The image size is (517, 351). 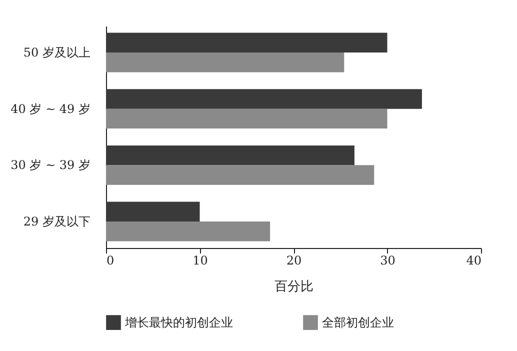 I want to click on legend-label: 增长最快的初创企业, so click(x=178, y=323).